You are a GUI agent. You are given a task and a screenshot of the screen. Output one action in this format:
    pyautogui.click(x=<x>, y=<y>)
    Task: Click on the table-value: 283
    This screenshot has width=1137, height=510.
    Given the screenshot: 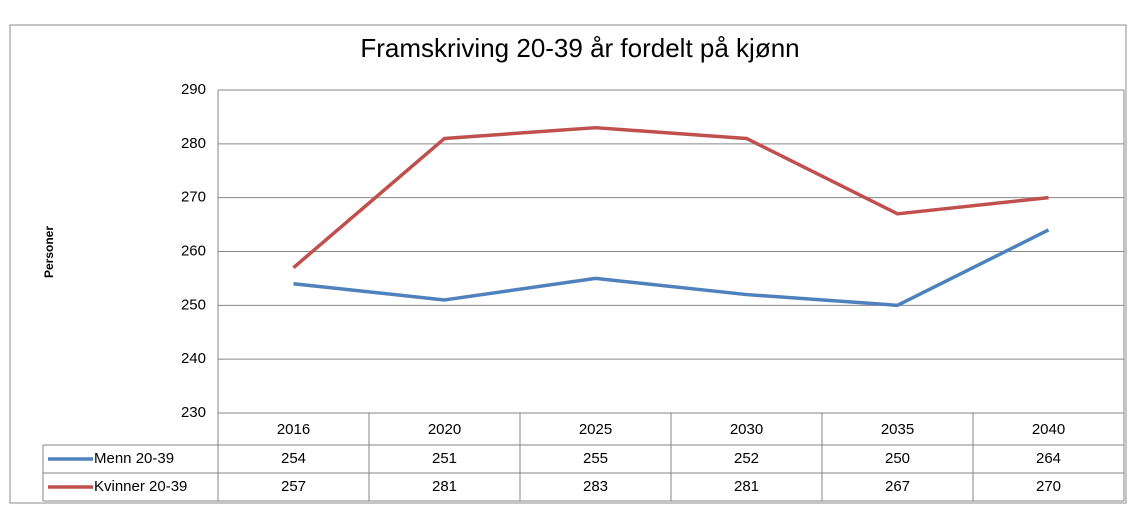 What is the action you would take?
    pyautogui.click(x=595, y=486)
    